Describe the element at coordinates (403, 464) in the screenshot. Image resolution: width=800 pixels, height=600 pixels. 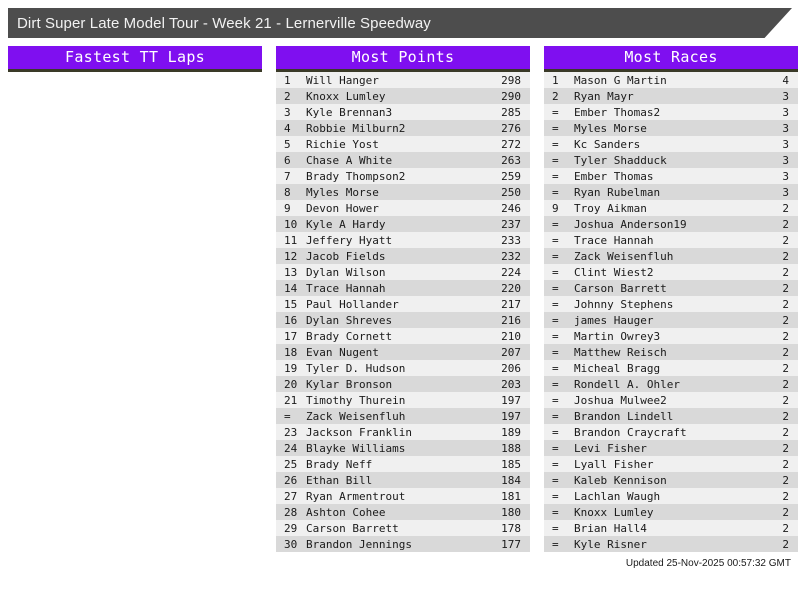
I see `table-row: 25 Brady Neff 185` at that location.